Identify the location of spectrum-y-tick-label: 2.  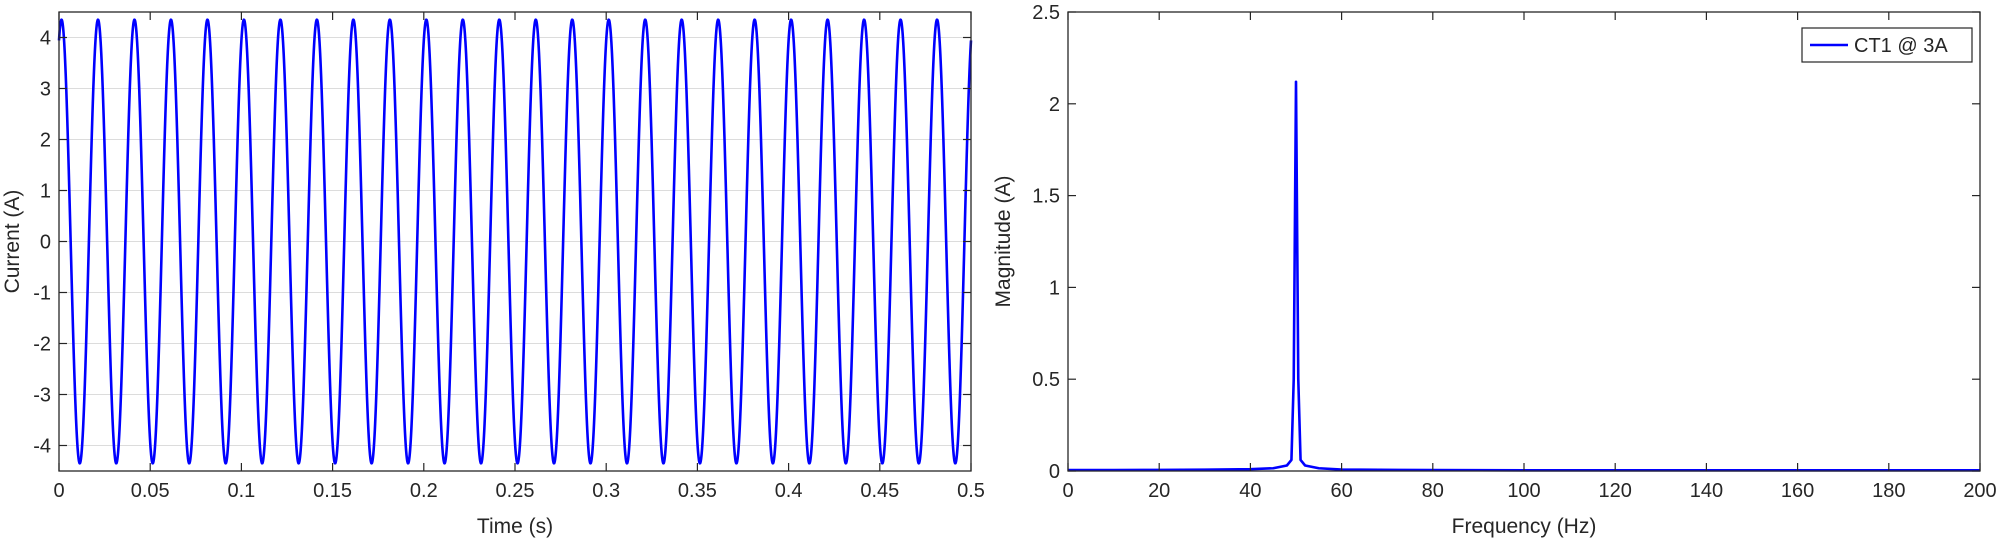
(1054, 105).